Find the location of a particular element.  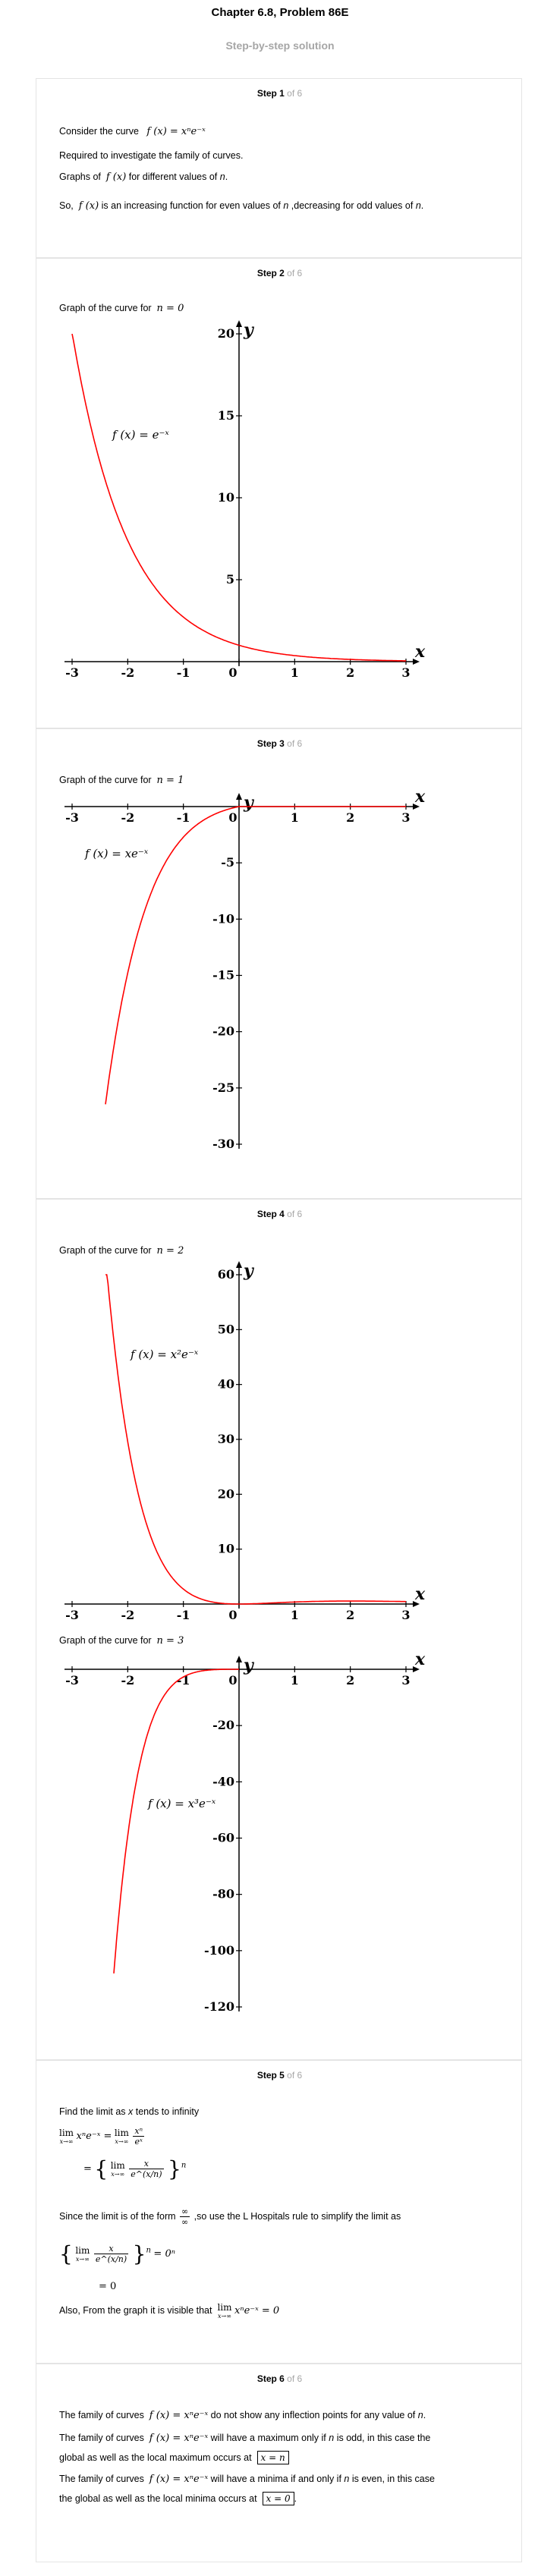

step-5-label: Step 5 of 6 is located at coordinates (279, 2075).